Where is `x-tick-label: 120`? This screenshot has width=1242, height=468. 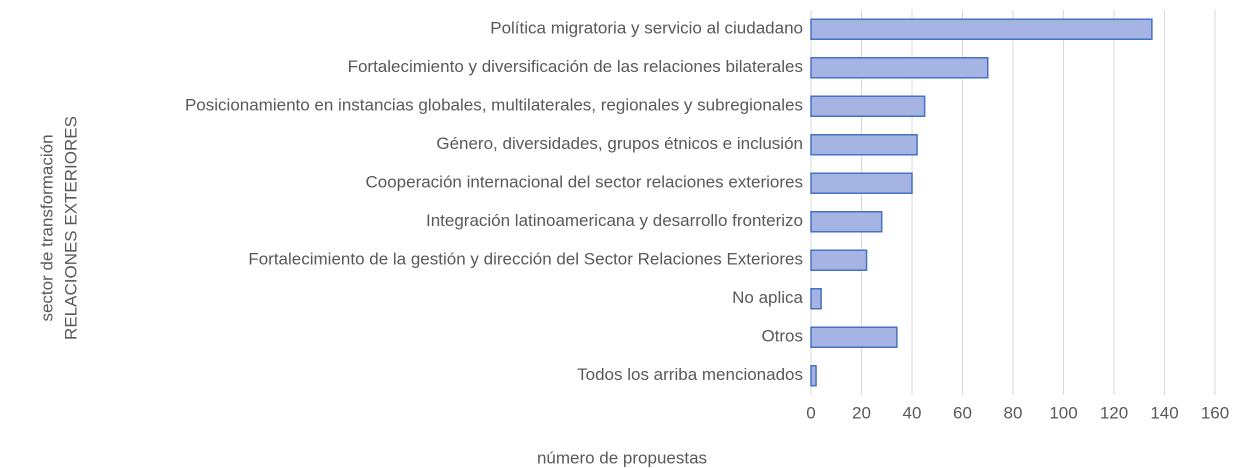
x-tick-label: 120 is located at coordinates (1114, 412).